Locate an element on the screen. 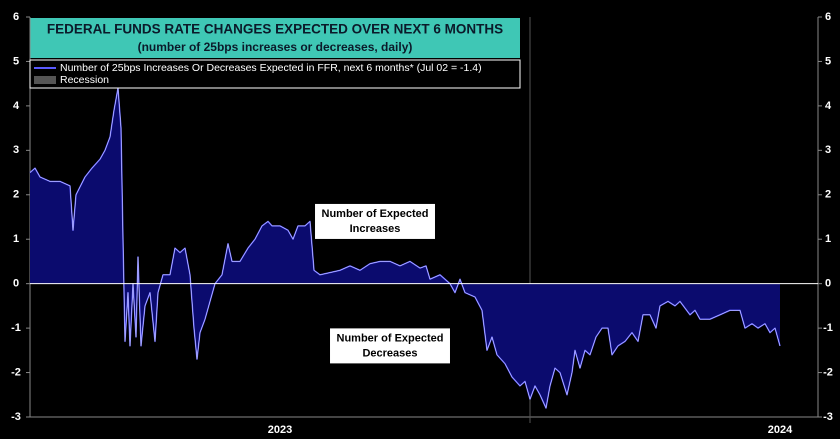 The image size is (840, 439). annotation: Number of Expected Increases is located at coordinates (375, 221).